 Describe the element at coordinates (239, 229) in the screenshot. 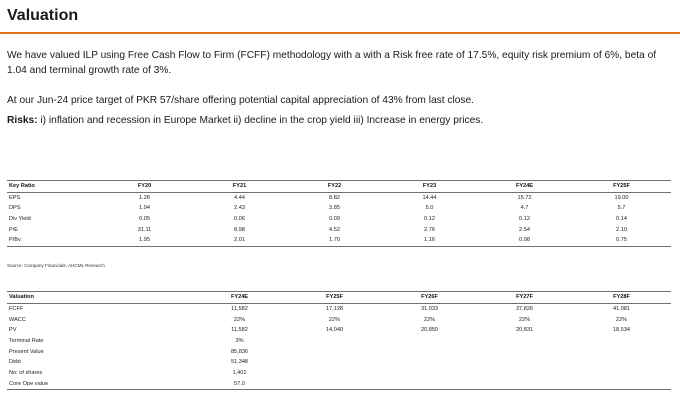

I see `table-cell: 8.98` at that location.